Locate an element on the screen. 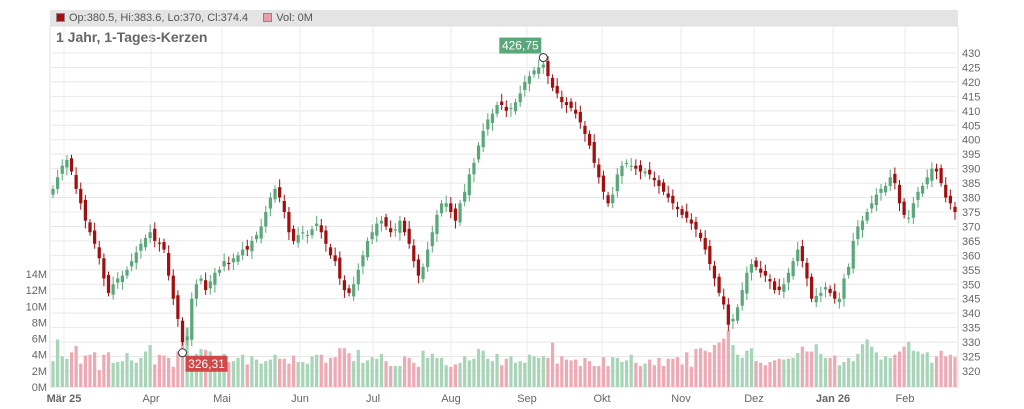 The image size is (1024, 409). month-tick-label: Jul is located at coordinates (373, 399).